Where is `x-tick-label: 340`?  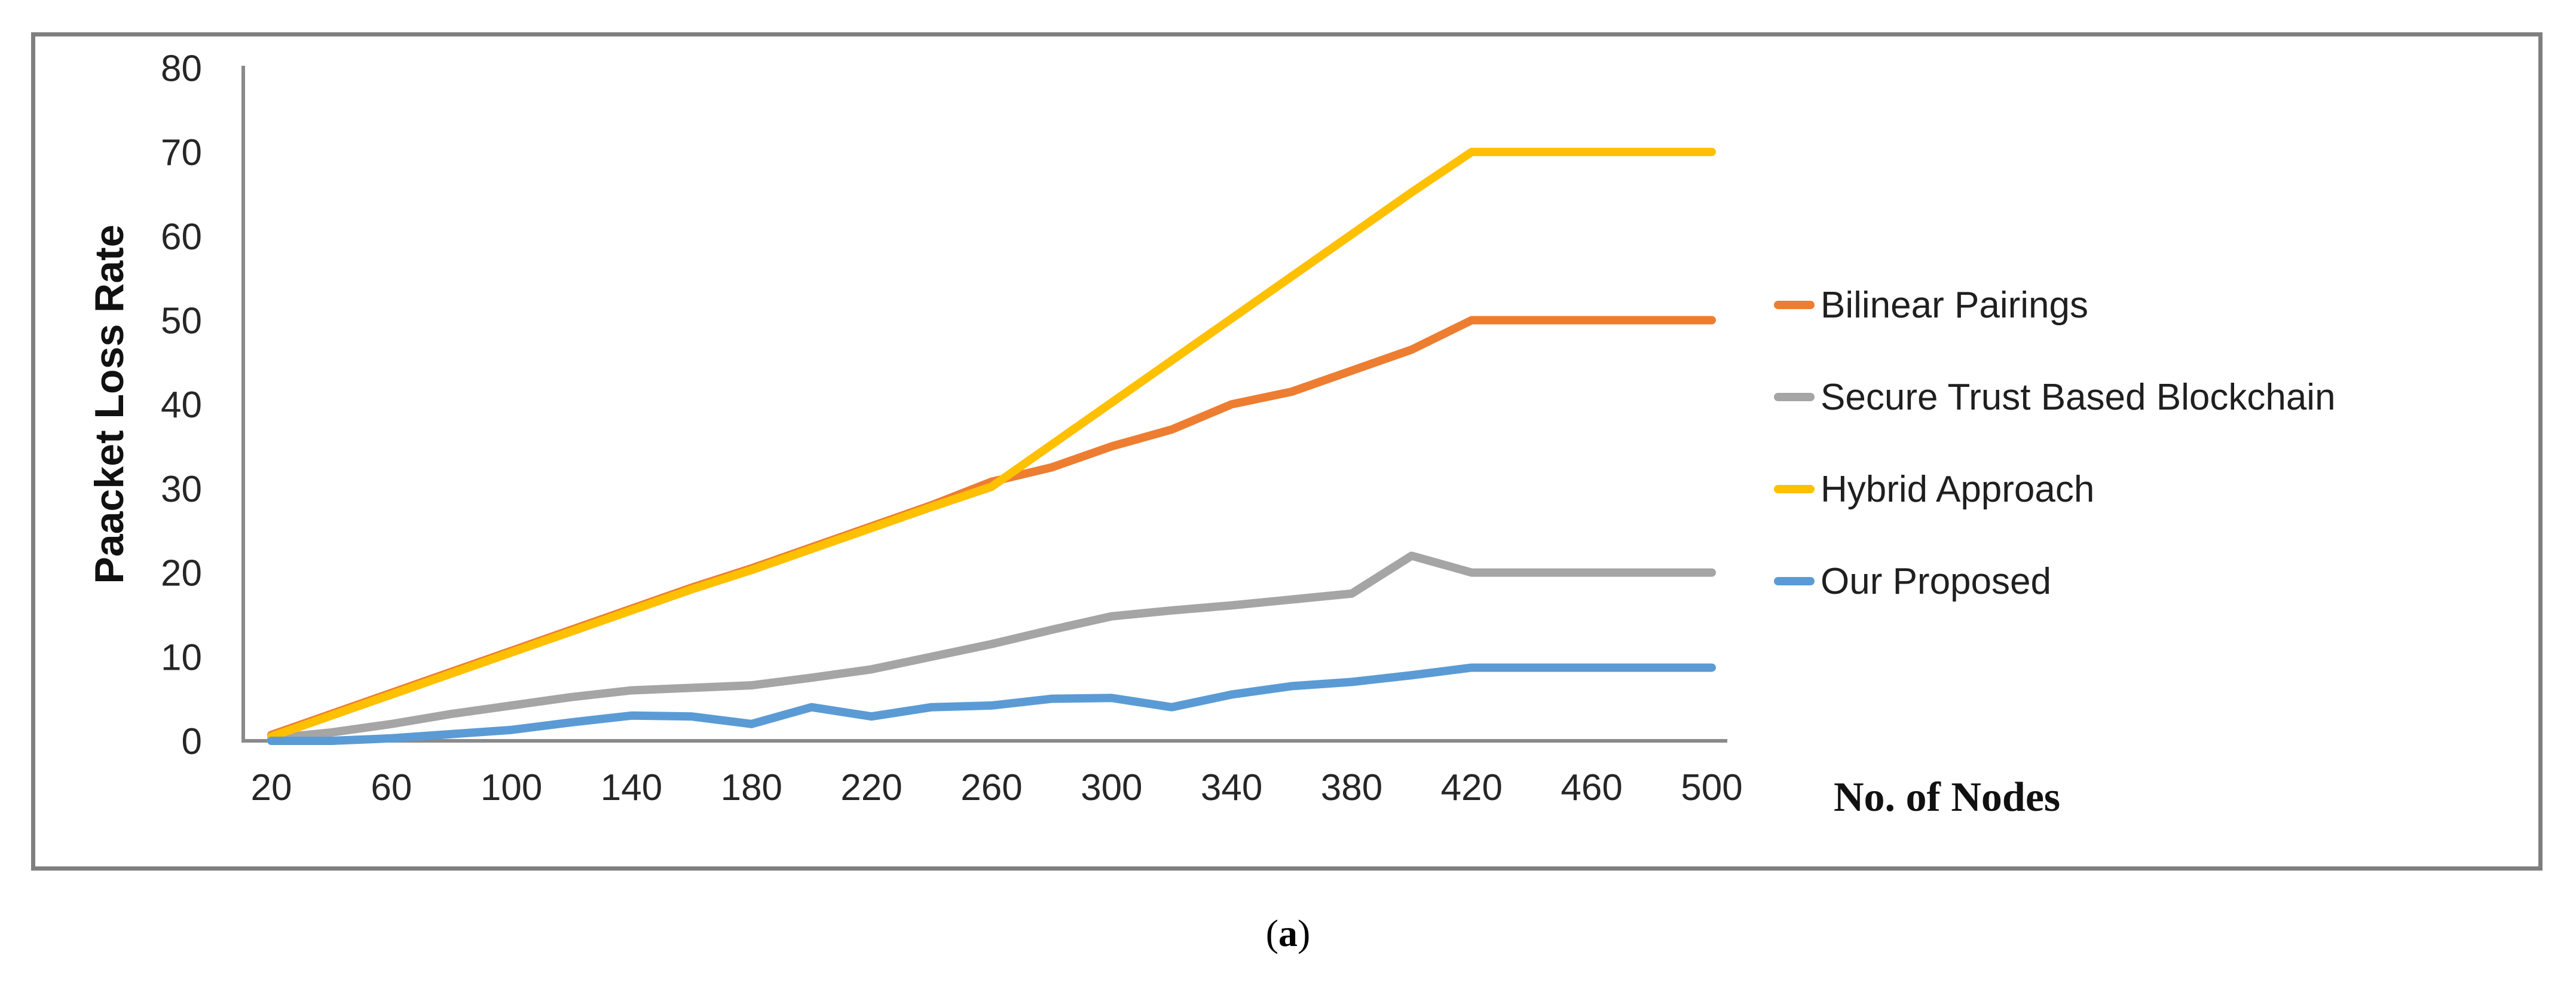
x-tick-label: 340 is located at coordinates (1231, 788).